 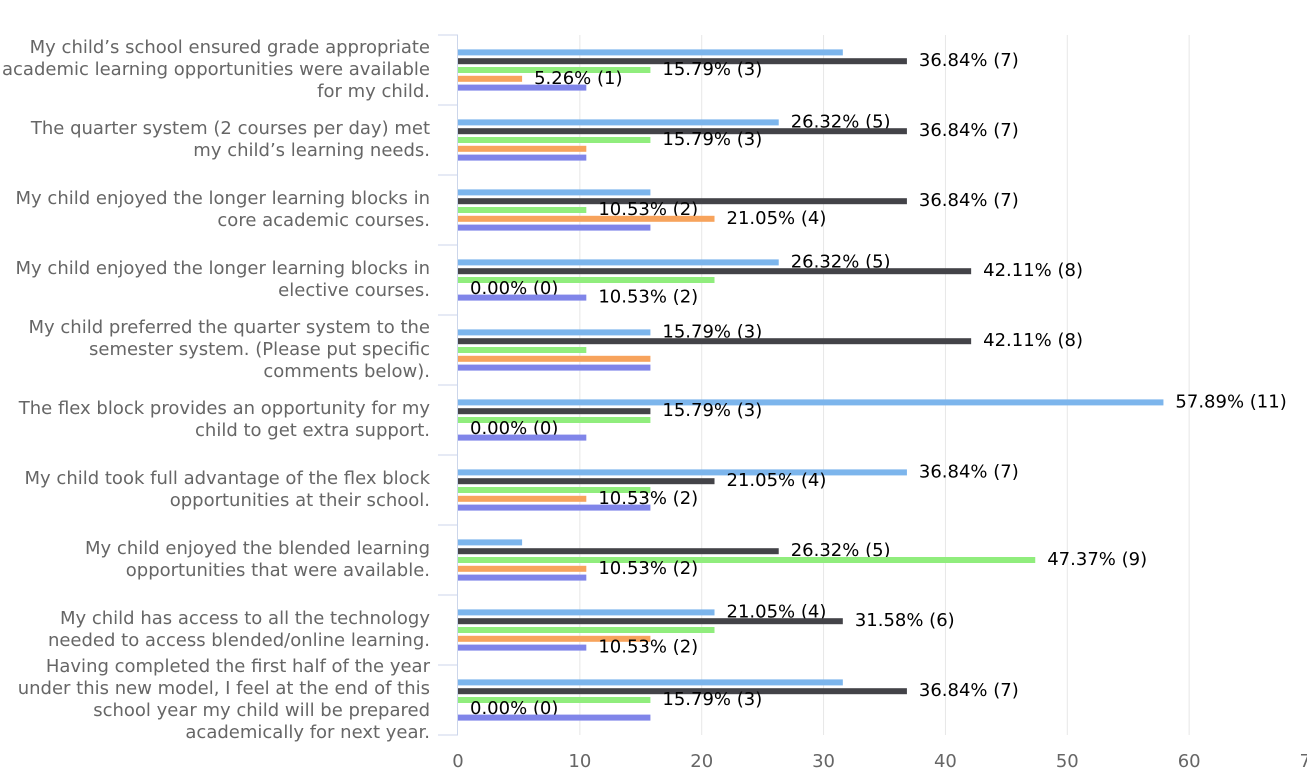 I want to click on x-tick-label: 10, so click(x=579, y=761).